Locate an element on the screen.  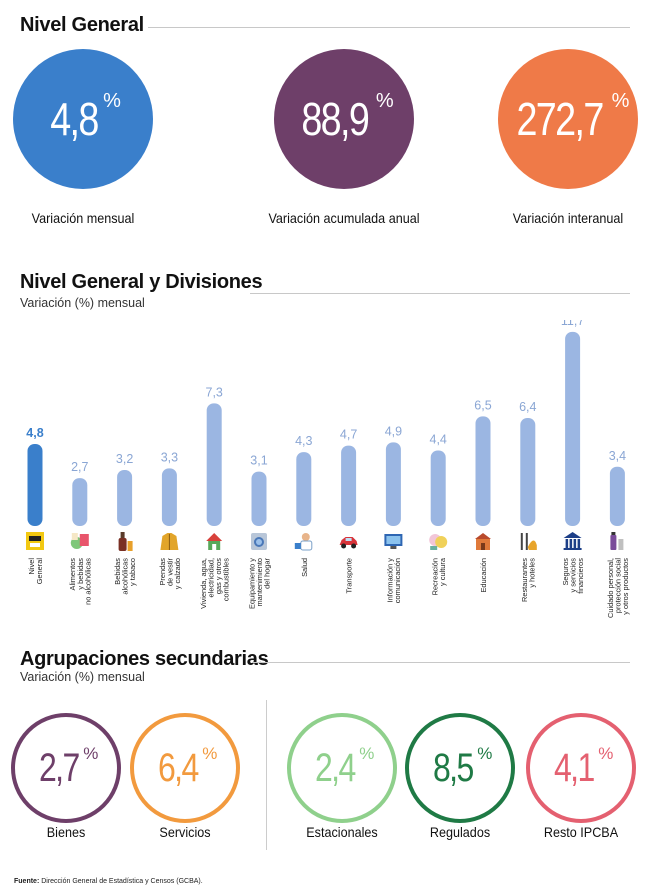
category-label-line: General is located at coordinates (39, 571).